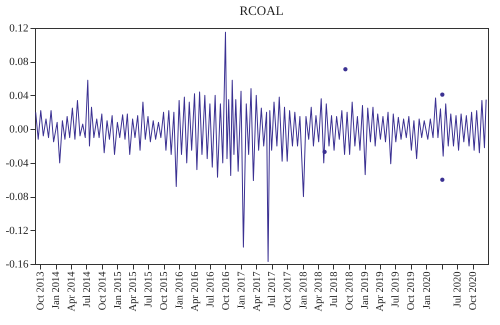 The width and height of the screenshot is (500, 325). Describe the element at coordinates (458, 290) in the screenshot. I see `x-tick-label: Jul 2020` at that location.